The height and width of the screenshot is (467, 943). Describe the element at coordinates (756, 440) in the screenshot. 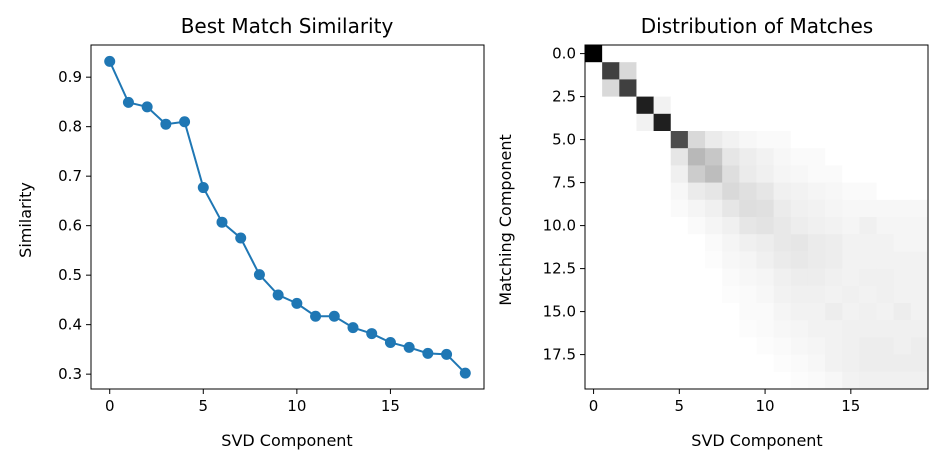

I see `right-x-axis-label: SVD Component` at that location.